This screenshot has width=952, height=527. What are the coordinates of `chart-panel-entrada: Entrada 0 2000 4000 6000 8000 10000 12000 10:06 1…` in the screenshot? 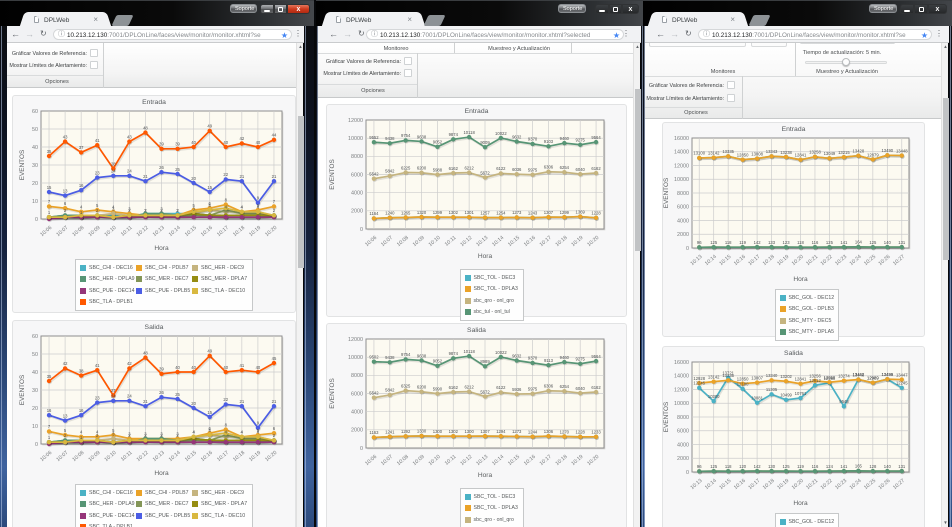 It's located at (476, 212).